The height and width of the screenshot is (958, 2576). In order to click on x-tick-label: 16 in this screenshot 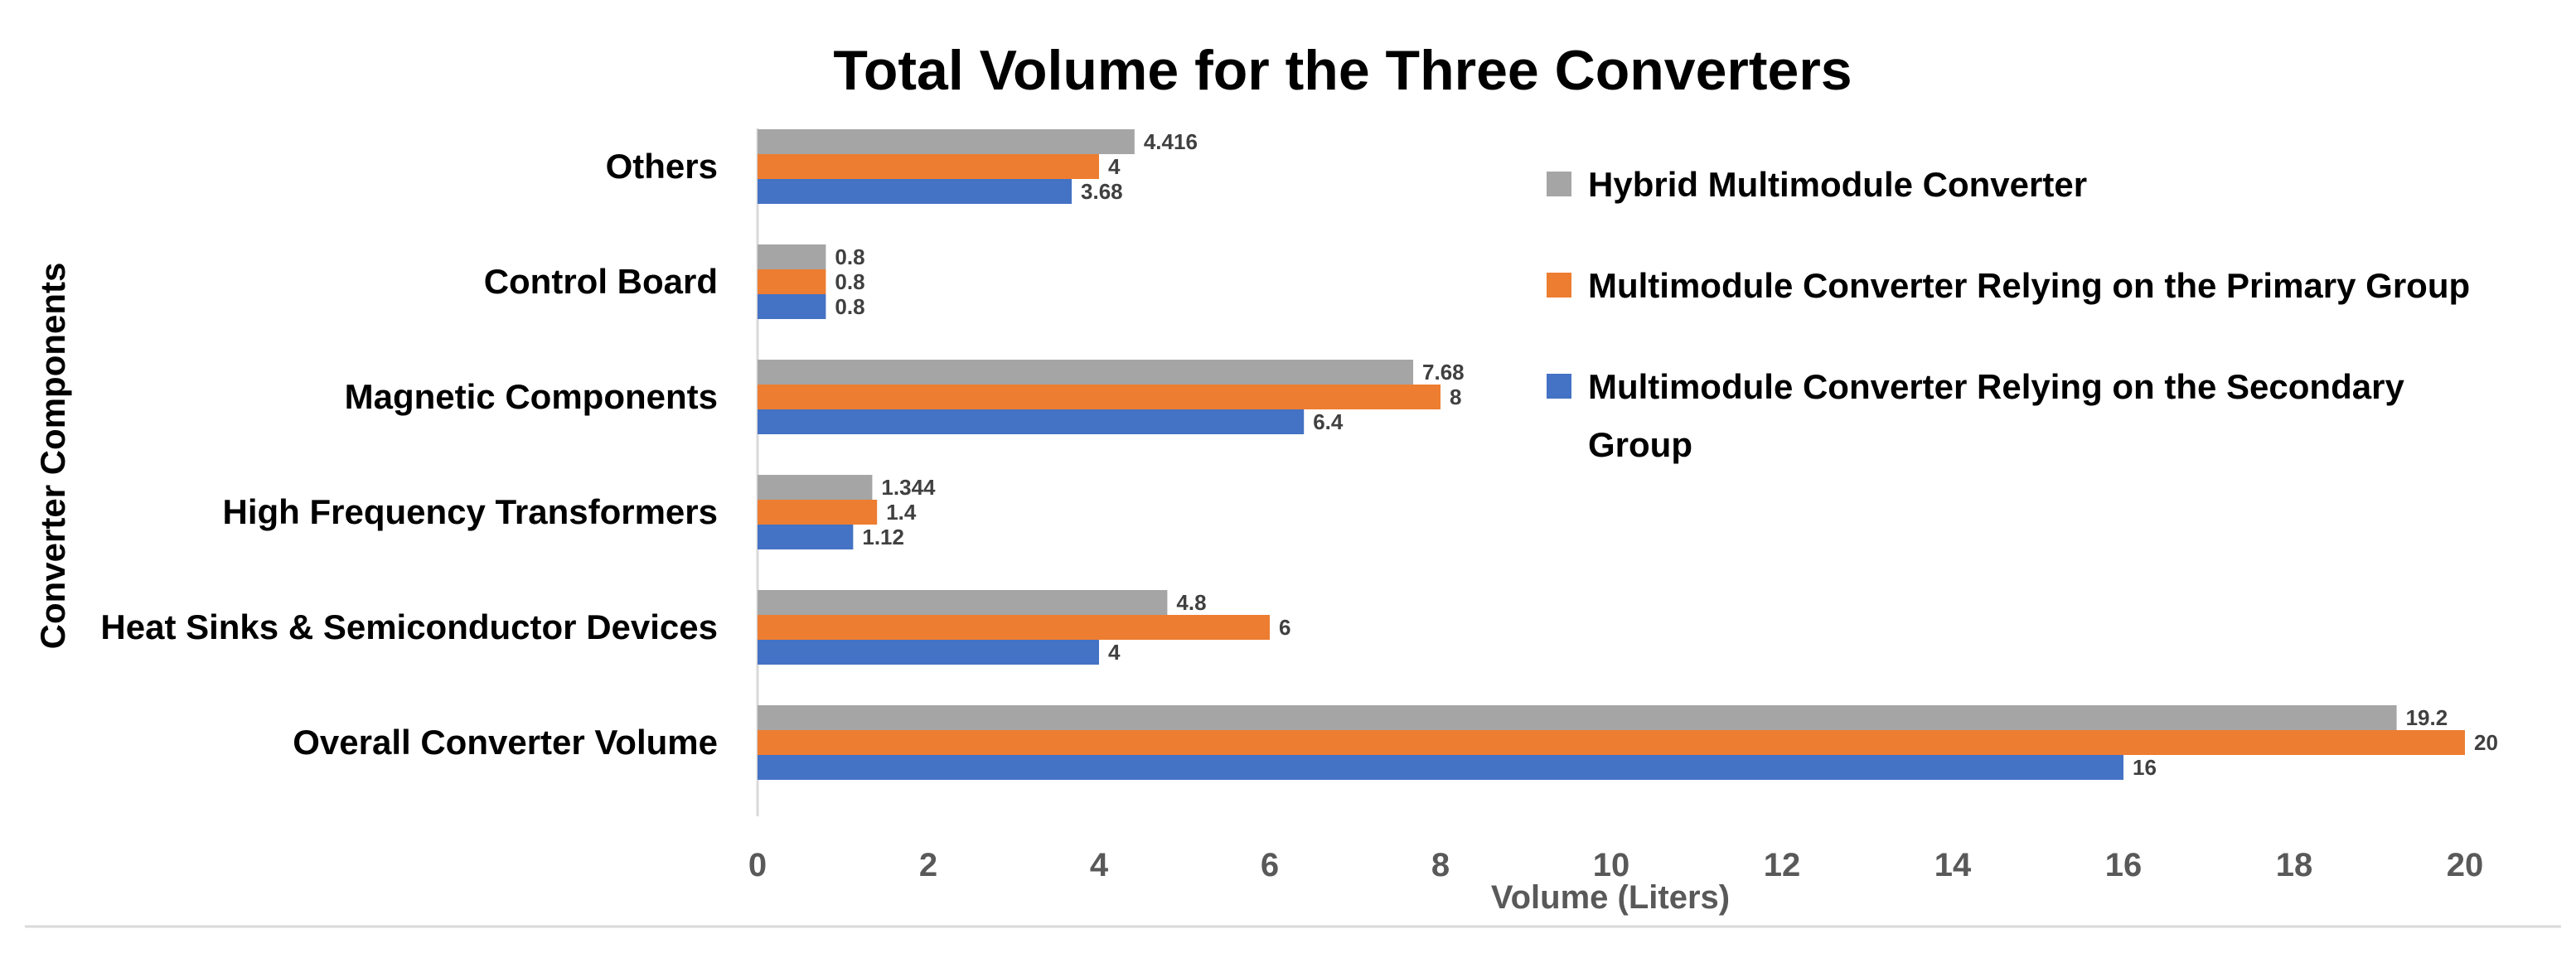, I will do `click(2124, 865)`.